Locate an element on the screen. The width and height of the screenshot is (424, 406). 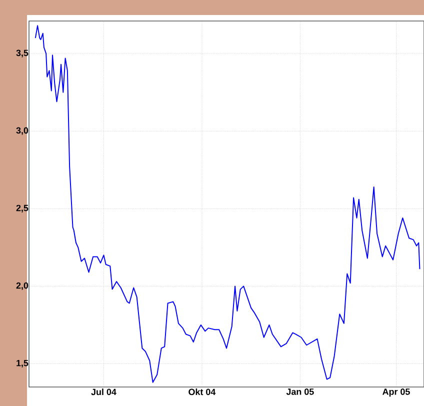
x-tick-label: Jul 04 is located at coordinates (103, 392).